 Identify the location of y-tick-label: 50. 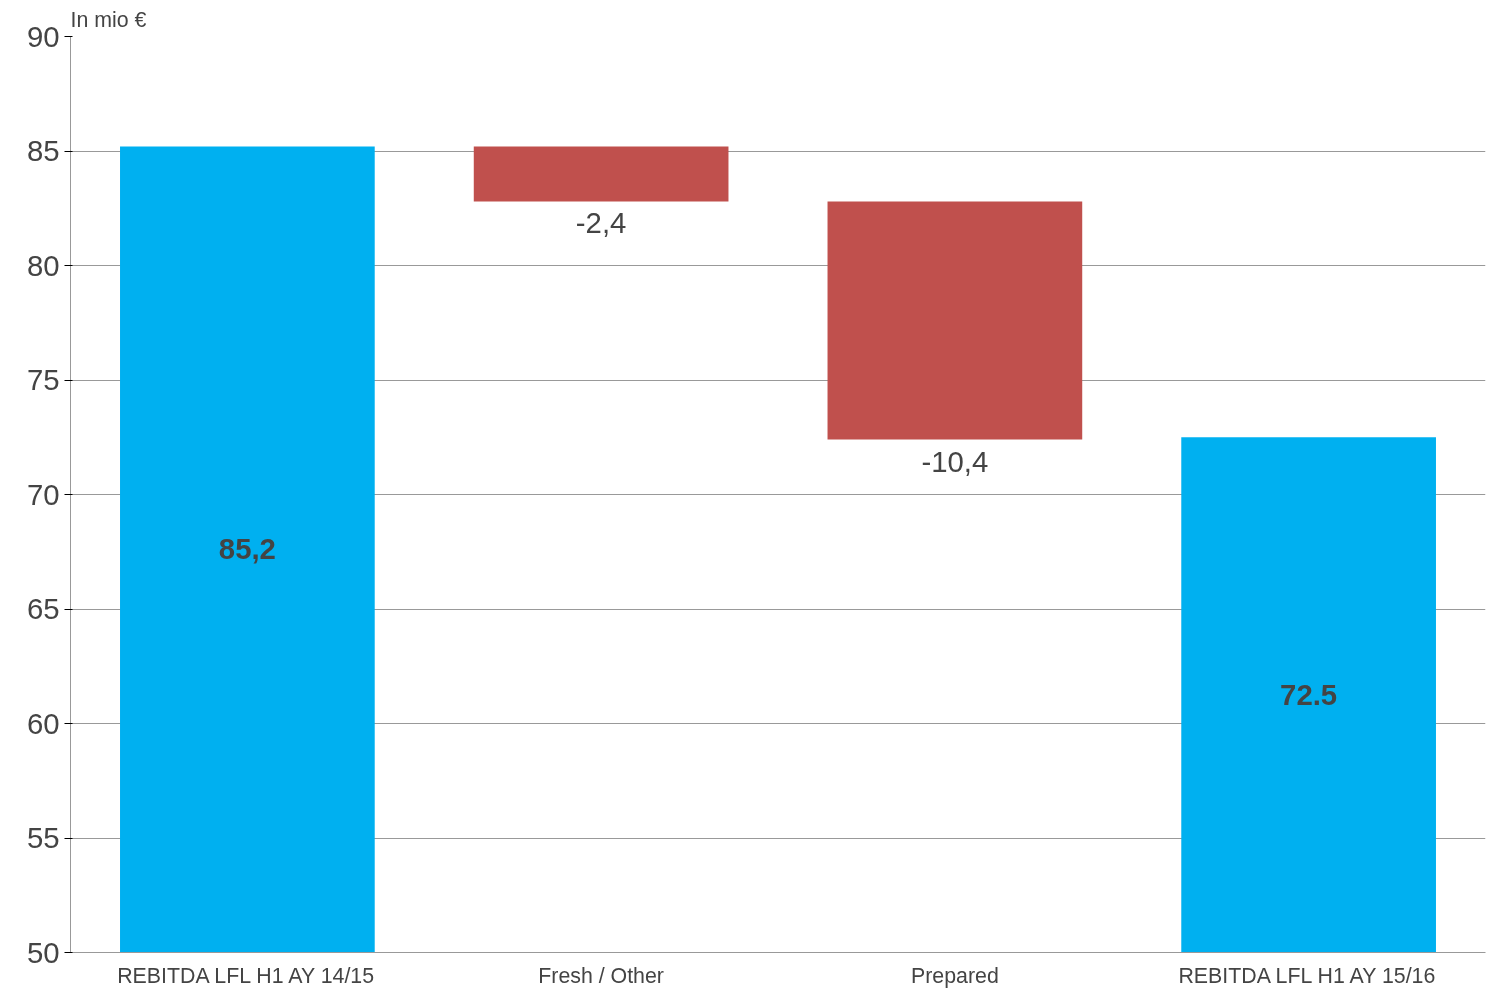
(43, 952).